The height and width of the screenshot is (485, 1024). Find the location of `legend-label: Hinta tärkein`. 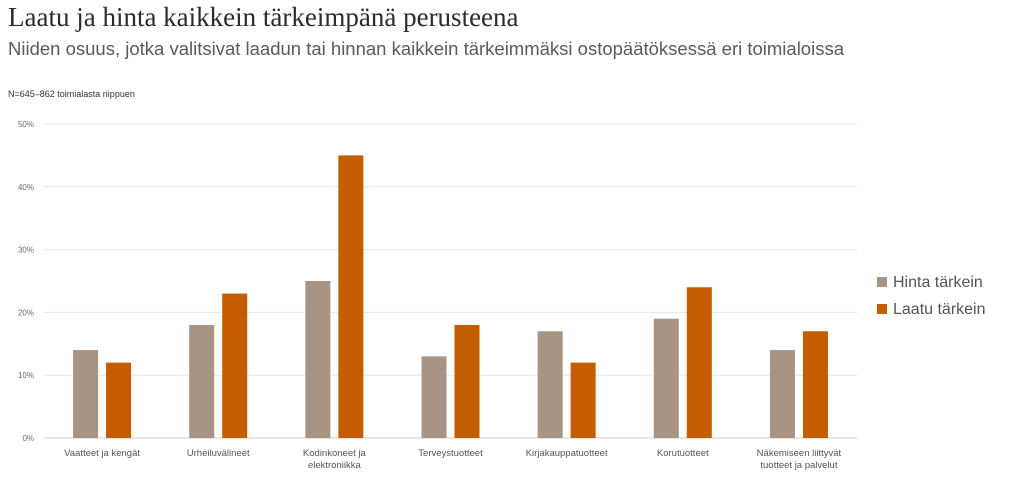

legend-label: Hinta tärkein is located at coordinates (938, 282).